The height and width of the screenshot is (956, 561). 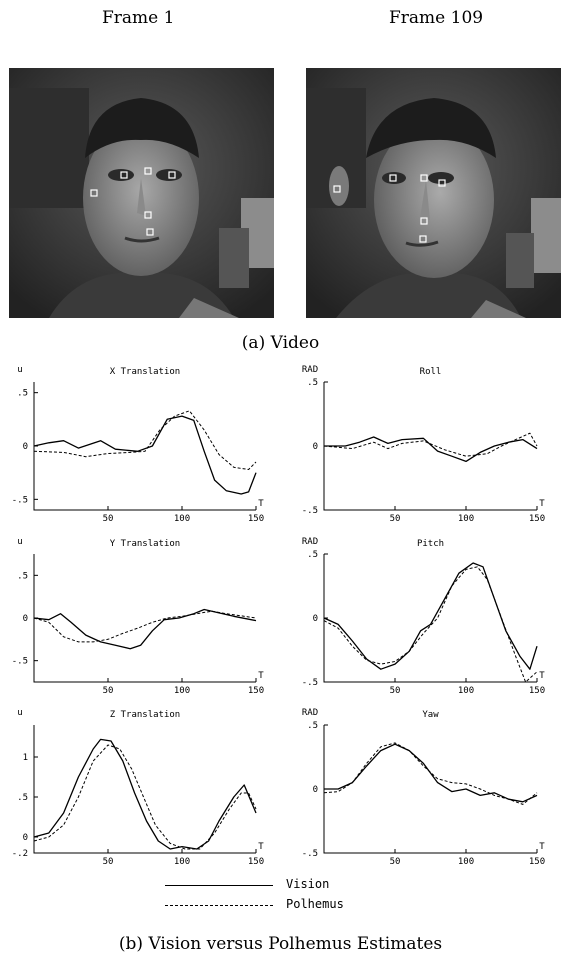 What do you see at coordinates (20, 500) in the screenshot?
I see `x-translation-ytick-label-2: -.5` at bounding box center [20, 500].